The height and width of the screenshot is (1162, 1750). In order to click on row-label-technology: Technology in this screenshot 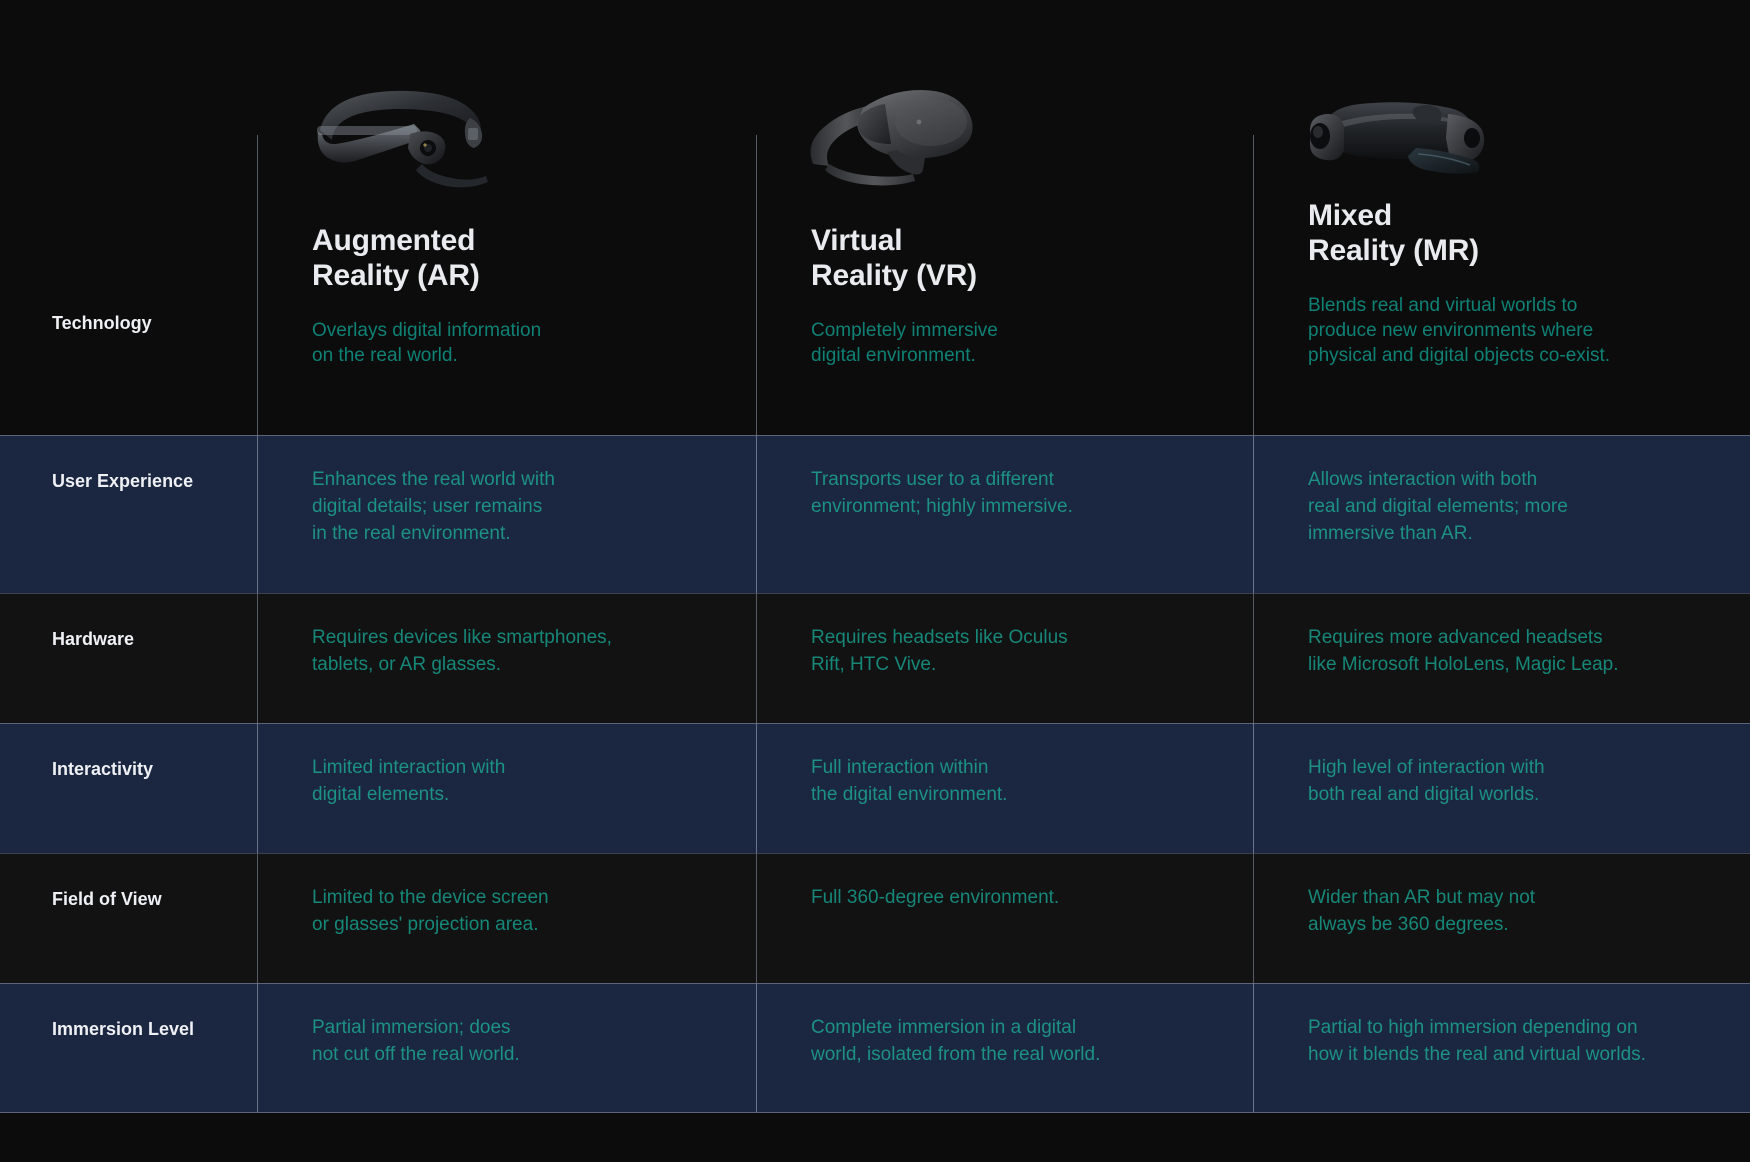, I will do `click(102, 323)`.